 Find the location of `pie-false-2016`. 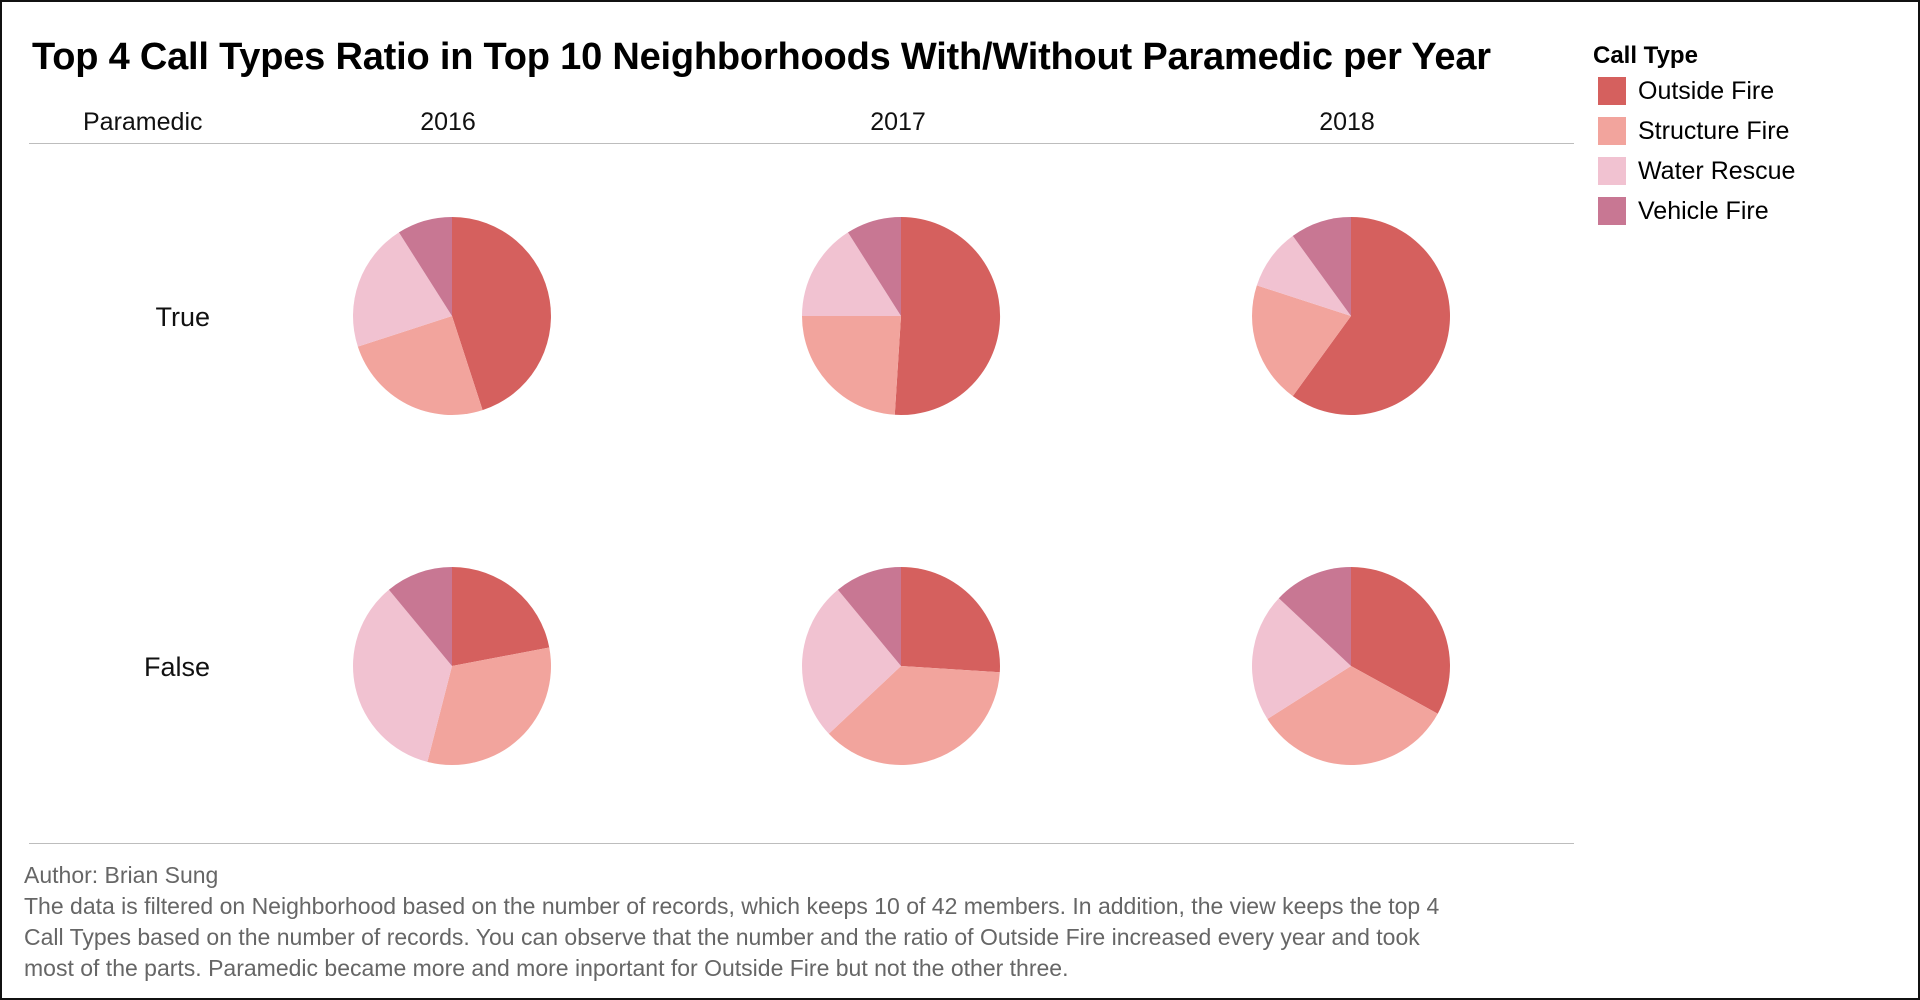

pie-false-2016 is located at coordinates (452, 666).